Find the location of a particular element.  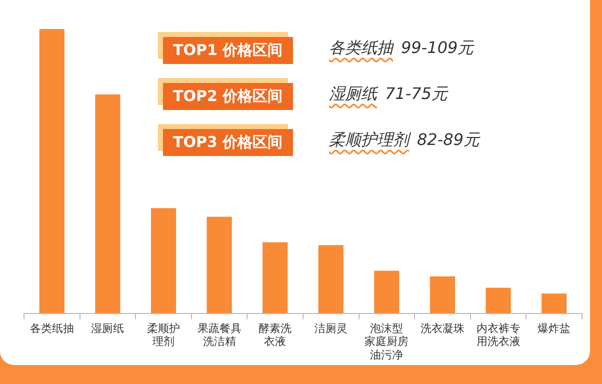

x-tick-label: 泡沫型家庭厨房油污净 is located at coordinates (386, 342).